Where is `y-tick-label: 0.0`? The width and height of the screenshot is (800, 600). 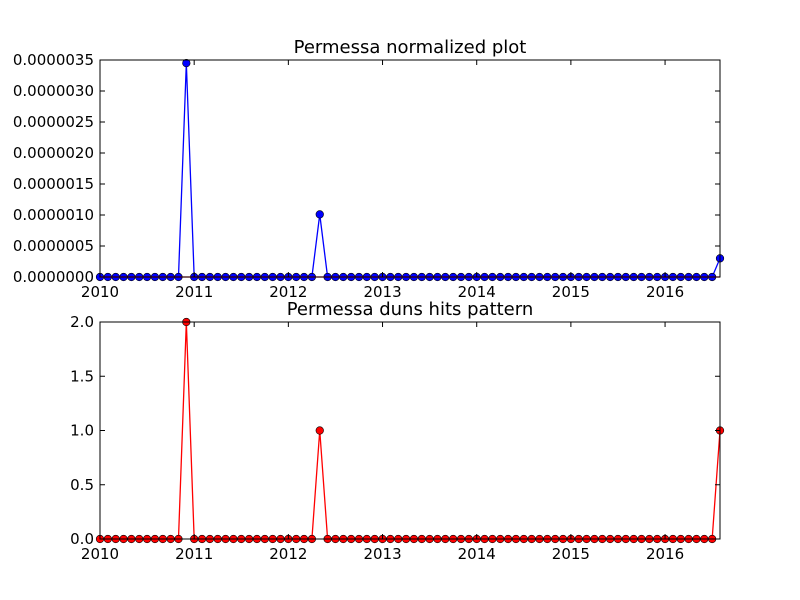
y-tick-label: 0.0 is located at coordinates (82, 539).